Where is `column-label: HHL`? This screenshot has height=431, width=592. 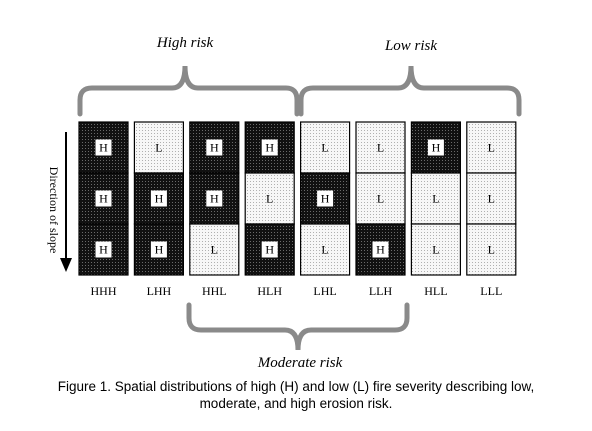 column-label: HHL is located at coordinates (214, 291).